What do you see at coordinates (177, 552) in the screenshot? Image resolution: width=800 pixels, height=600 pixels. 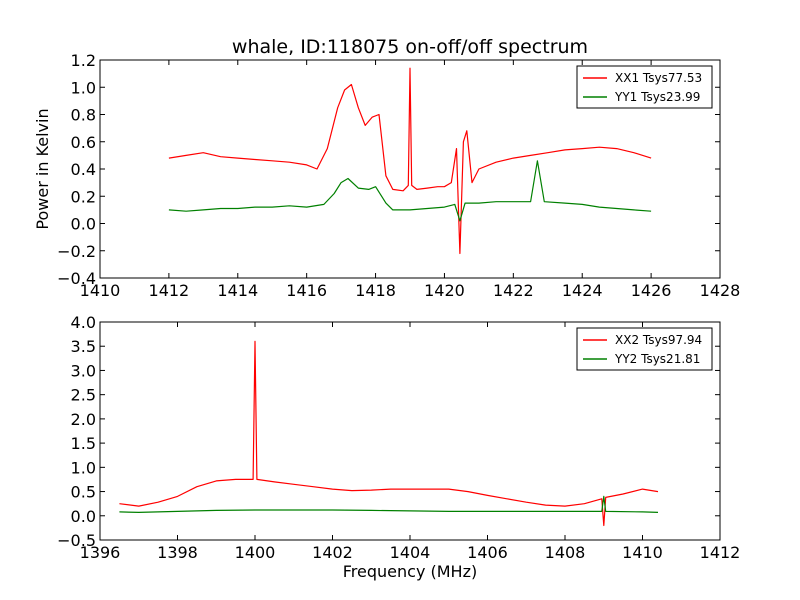 I see `bottom-plot-xtick-label: 1398` at bounding box center [177, 552].